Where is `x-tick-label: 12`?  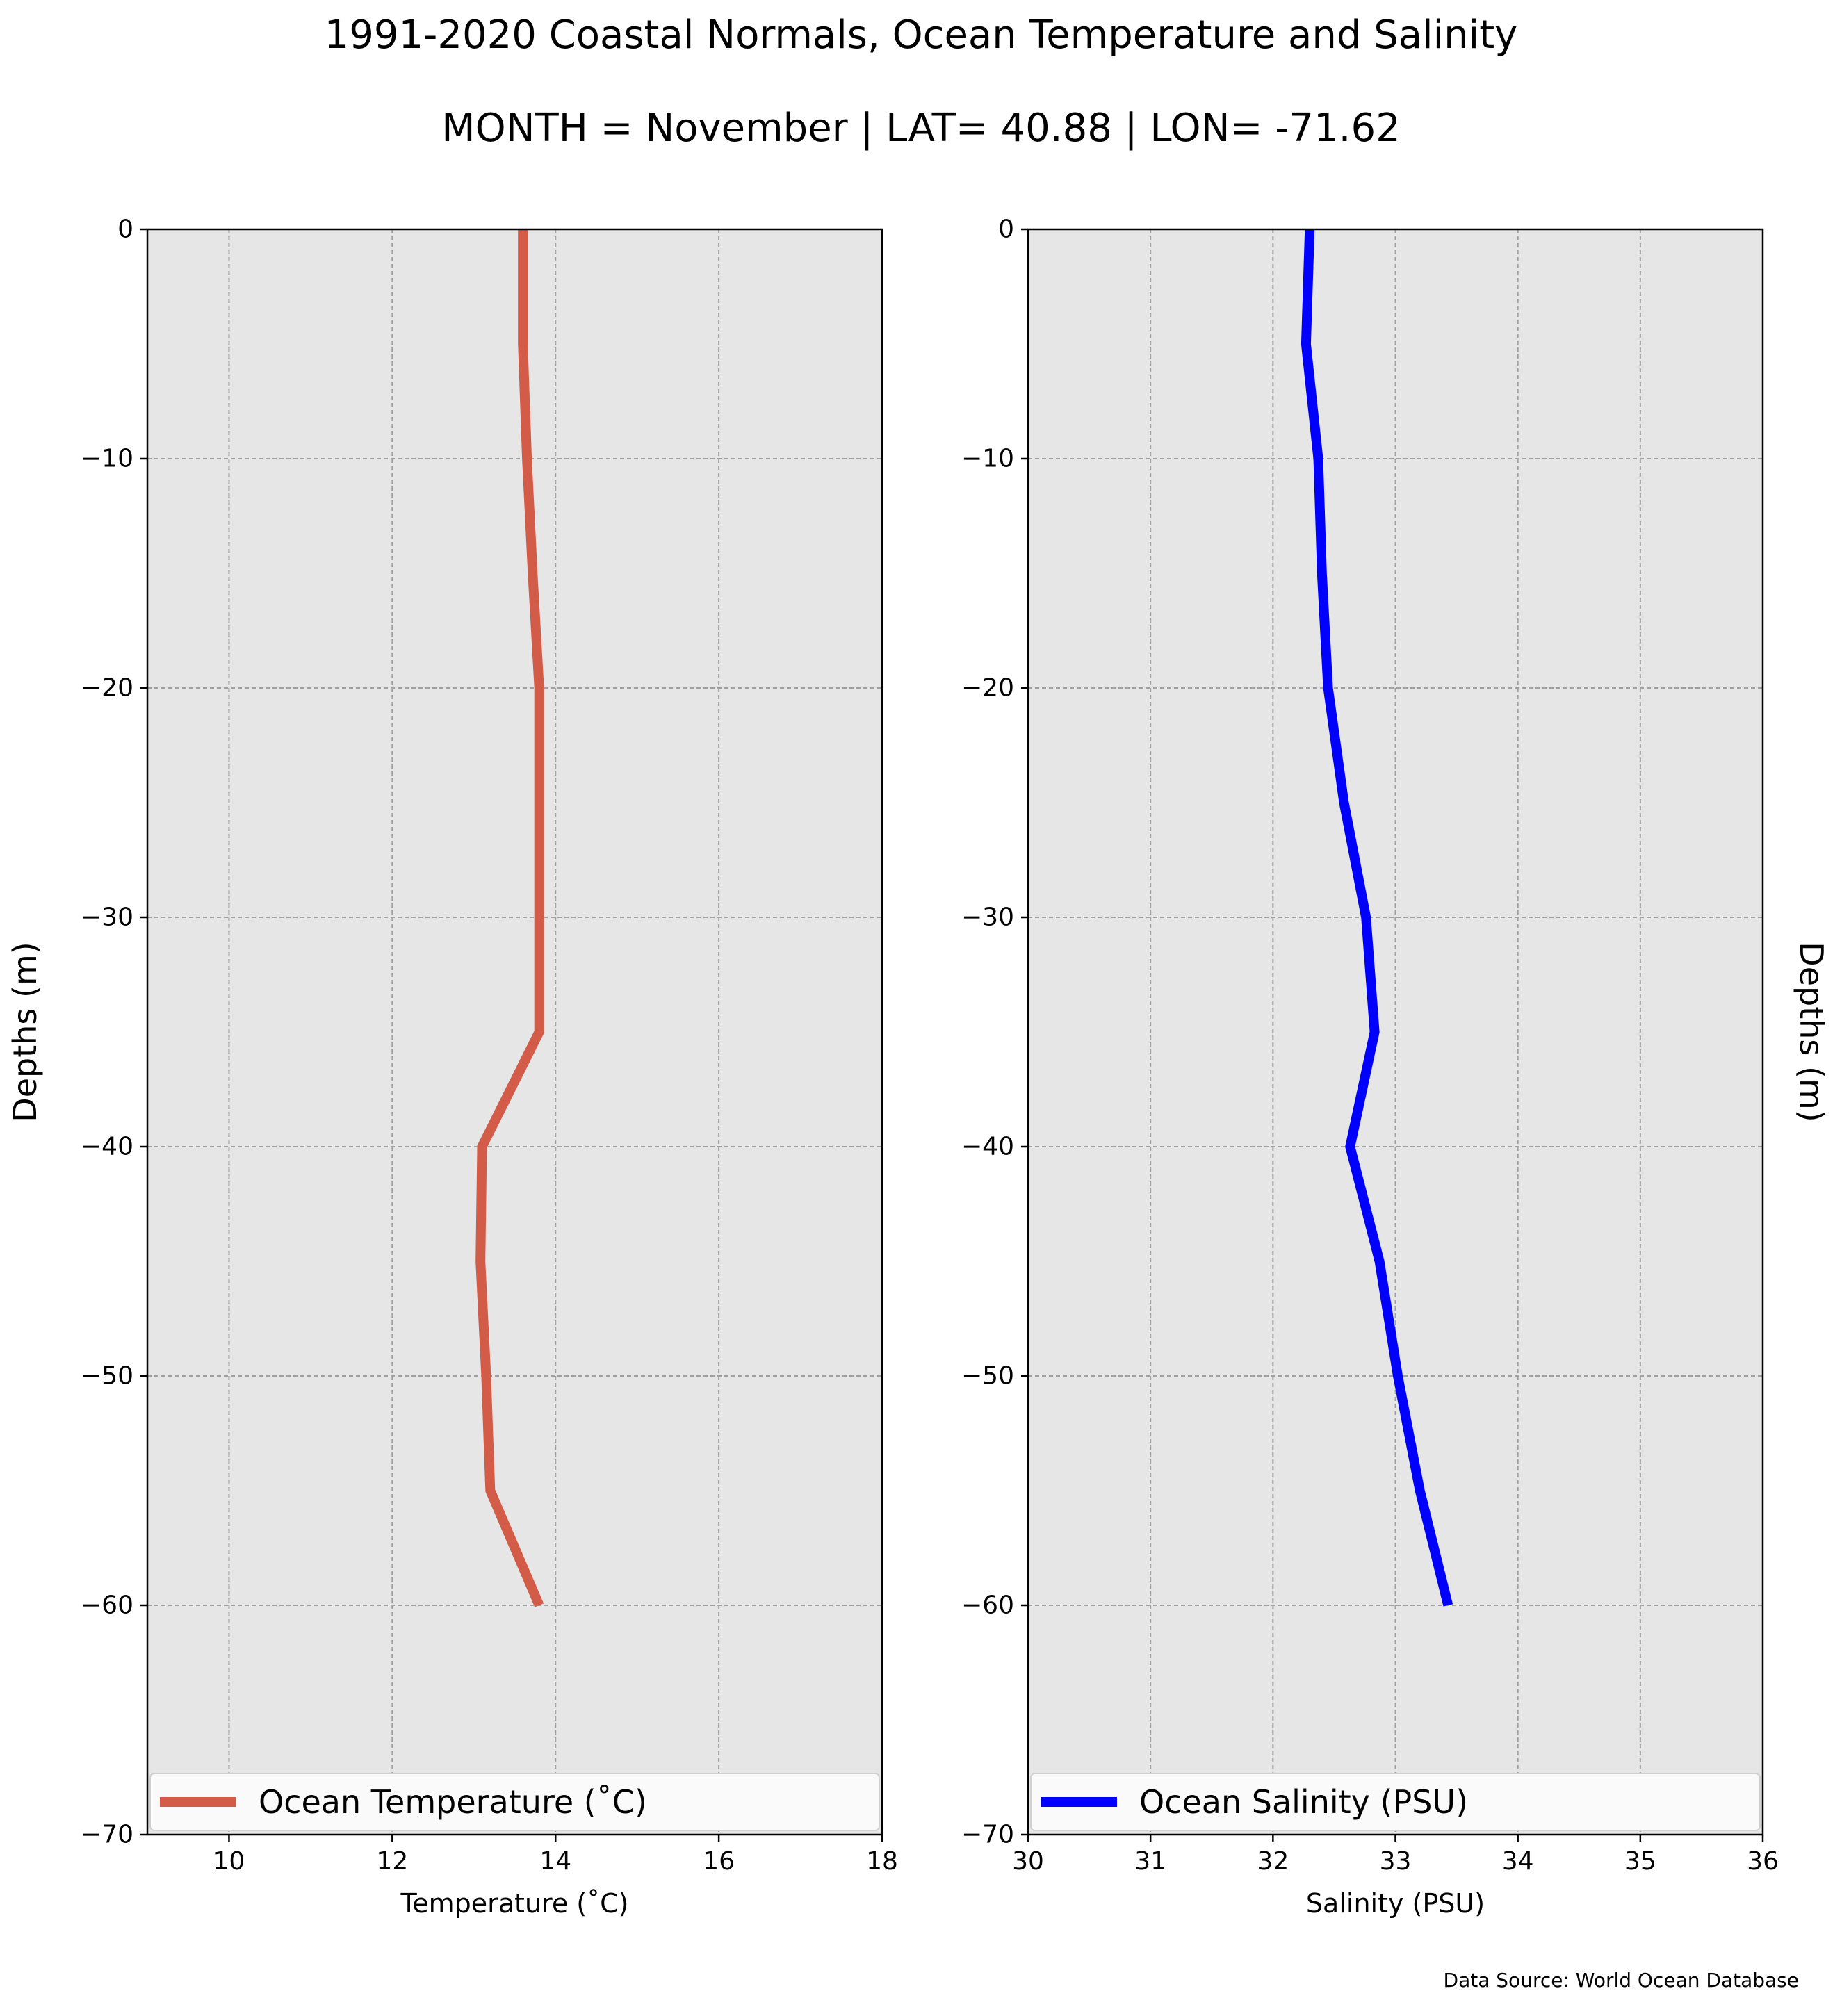 x-tick-label: 12 is located at coordinates (392, 1862).